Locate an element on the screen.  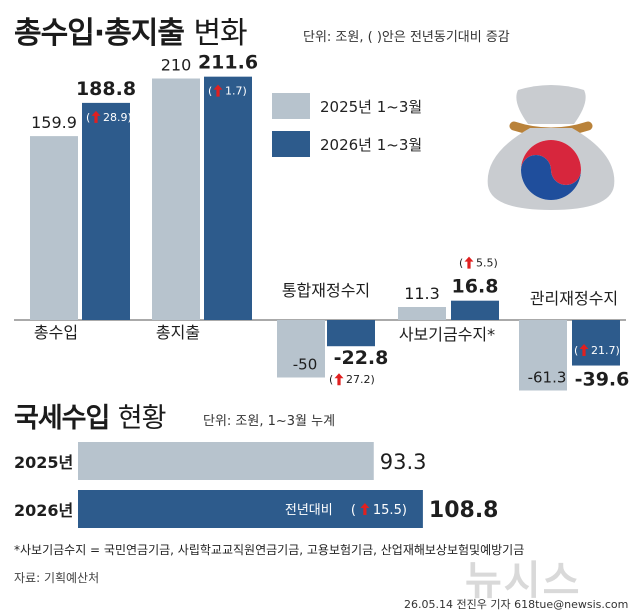
change-label-0: 28.9) is located at coordinates (117, 117).